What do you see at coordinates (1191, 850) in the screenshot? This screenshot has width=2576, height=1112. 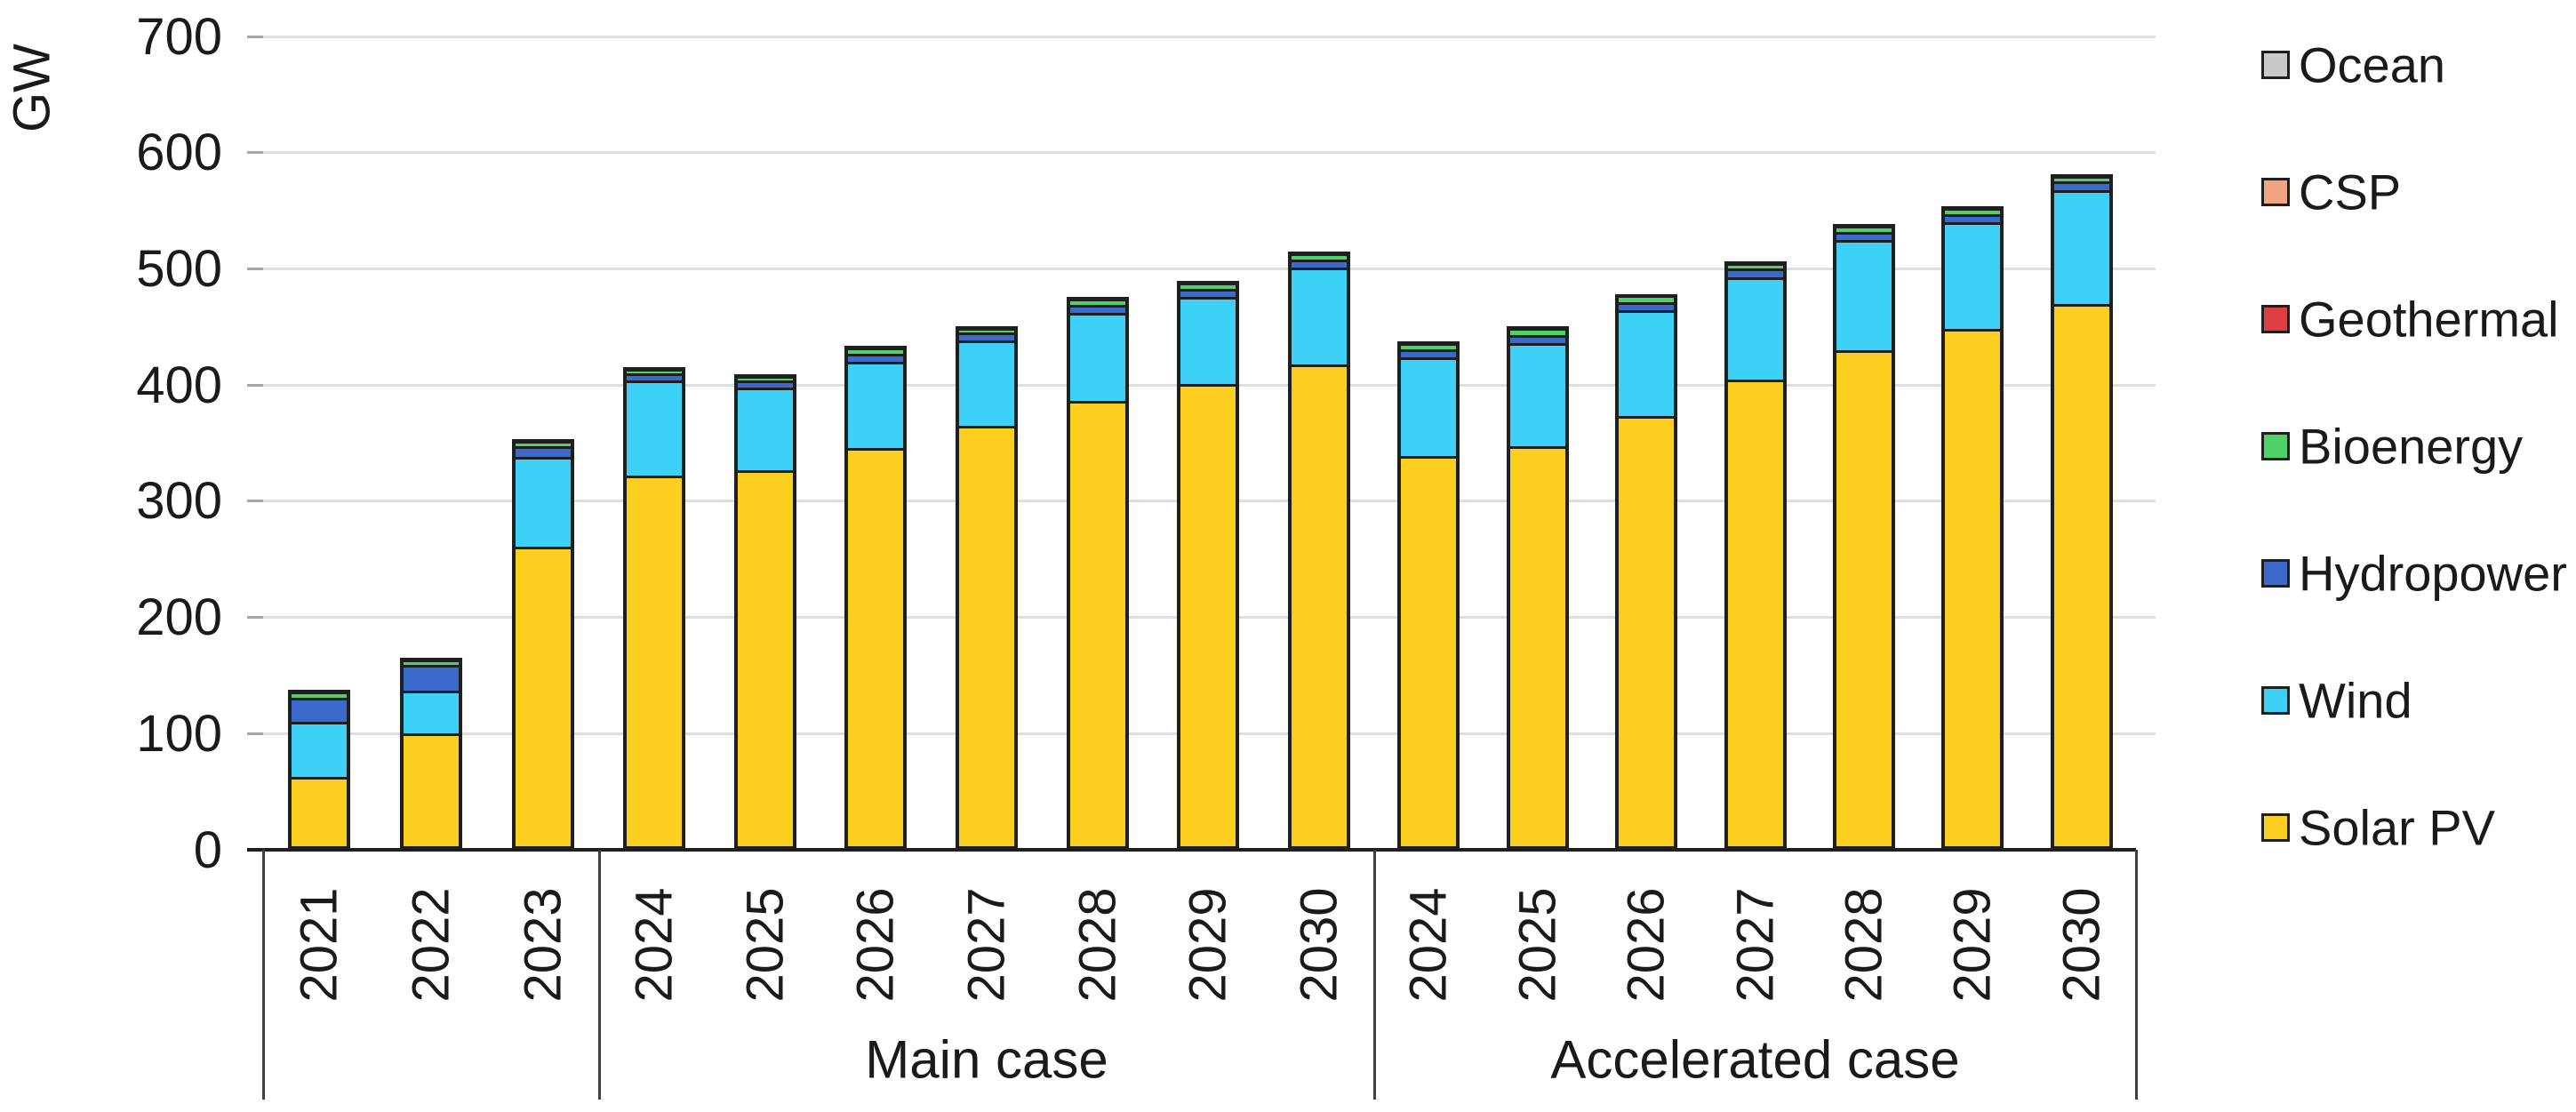 I see `x-axis-line` at bounding box center [1191, 850].